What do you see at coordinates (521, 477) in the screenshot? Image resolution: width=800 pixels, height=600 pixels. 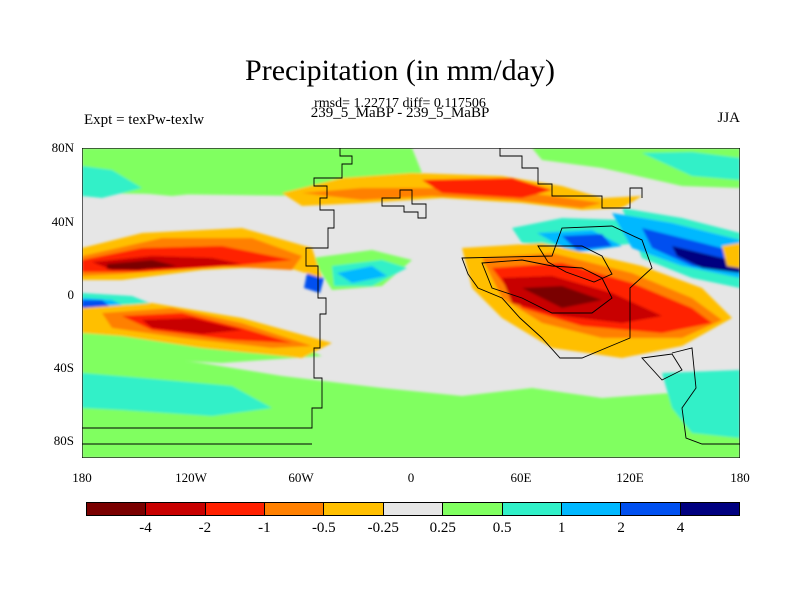 I see `x-tick-60e: 60E` at bounding box center [521, 477].